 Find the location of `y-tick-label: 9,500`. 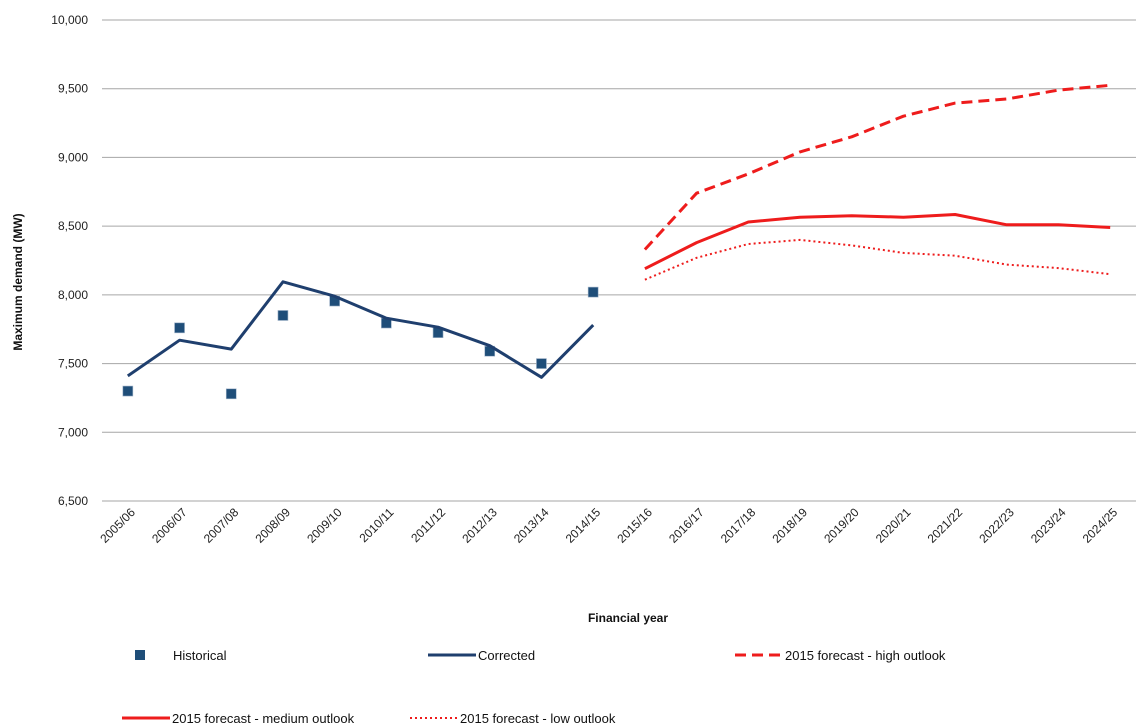

y-tick-label: 9,500 is located at coordinates (73, 89).